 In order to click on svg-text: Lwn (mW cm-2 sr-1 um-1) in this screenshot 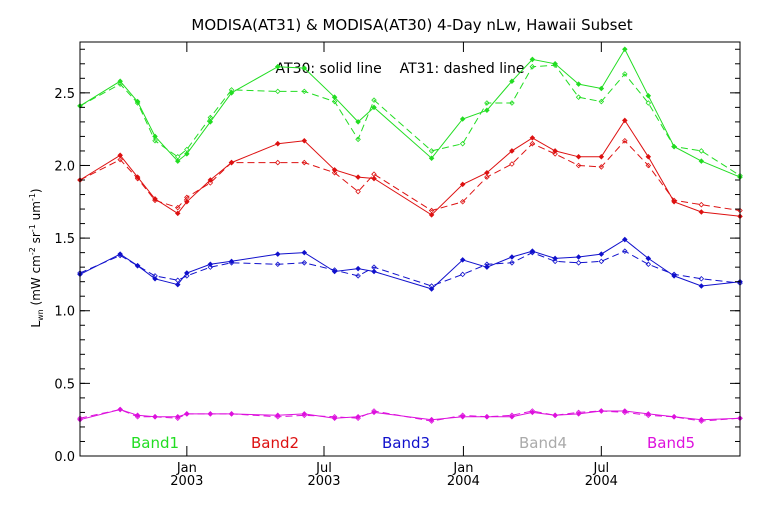, I will do `click(36, 257)`.